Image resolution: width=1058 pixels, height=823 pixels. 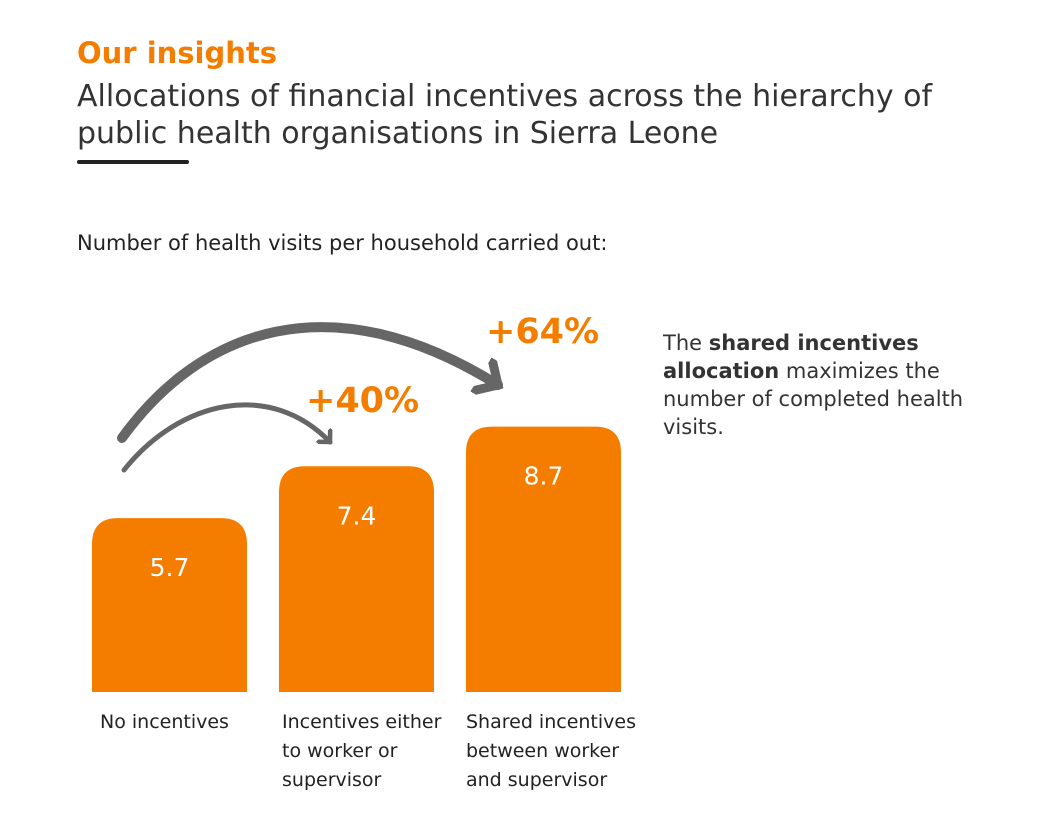 I want to click on value-label: 8.7, so click(x=544, y=476).